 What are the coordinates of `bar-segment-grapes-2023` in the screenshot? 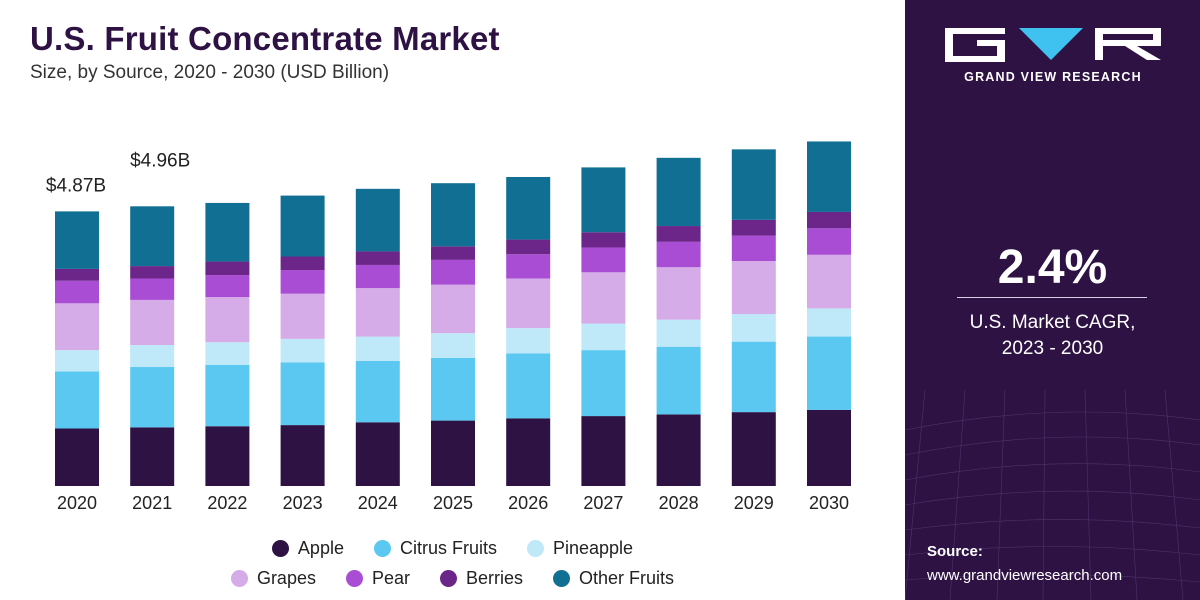 It's located at (302, 316).